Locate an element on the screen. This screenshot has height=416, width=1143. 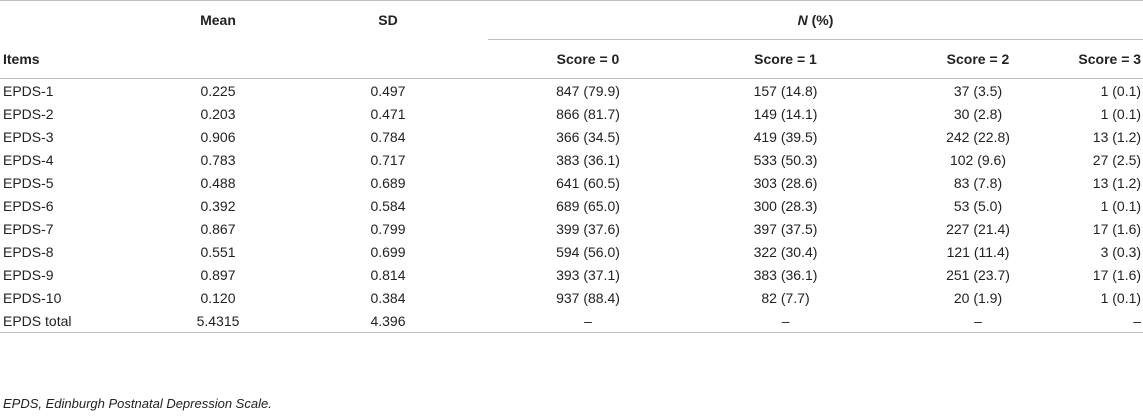
cell-score-2: 102 (9.6) is located at coordinates (978, 159).